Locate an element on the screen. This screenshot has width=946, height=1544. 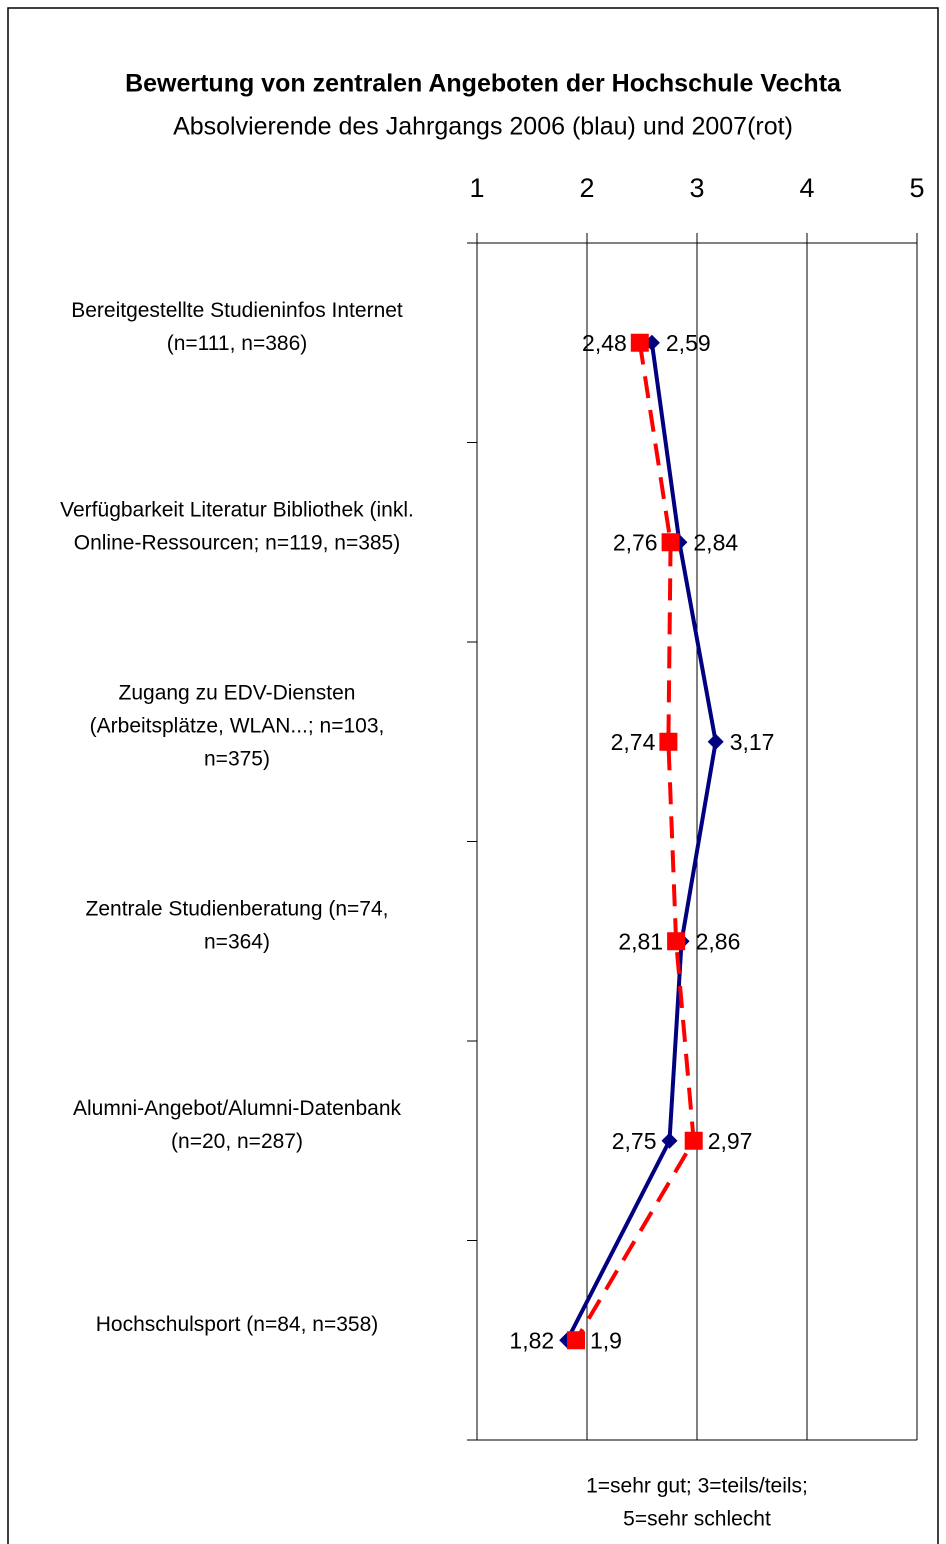
data-label: 1,82 is located at coordinates (531, 1340).